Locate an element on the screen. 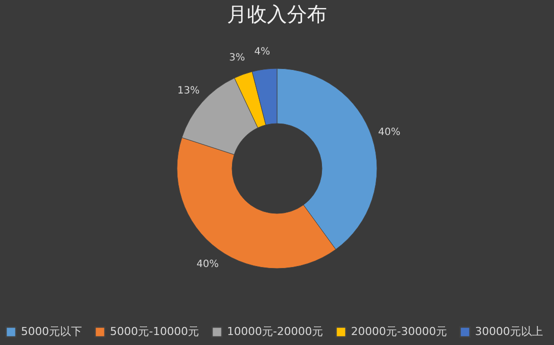  legend-label: 5000元以下 is located at coordinates (51, 331).